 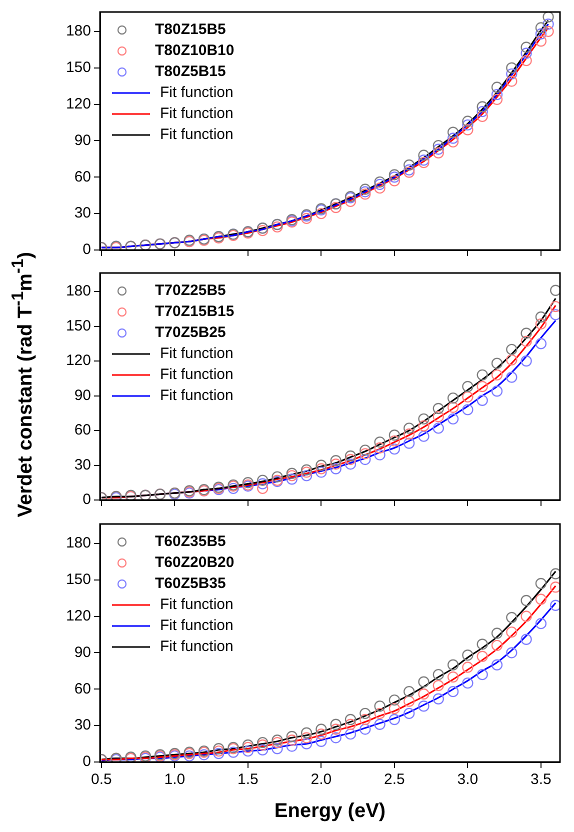 What do you see at coordinates (78, 67) in the screenshot?
I see `y-tick-label: 150` at bounding box center [78, 67].